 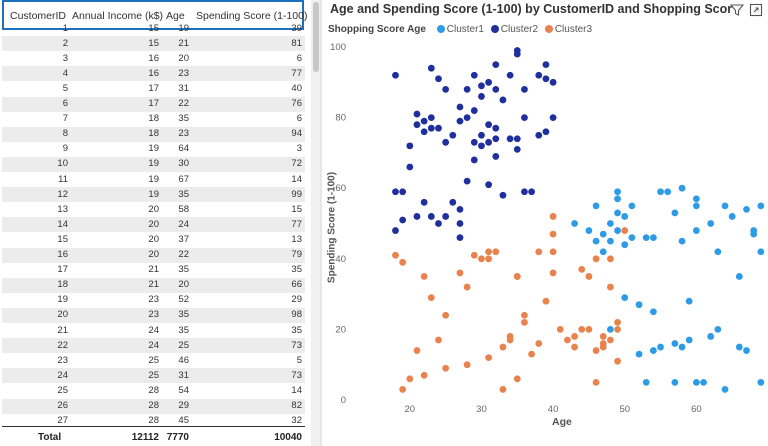 I want to click on table-row: 20 23 35 98, so click(x=153, y=315).